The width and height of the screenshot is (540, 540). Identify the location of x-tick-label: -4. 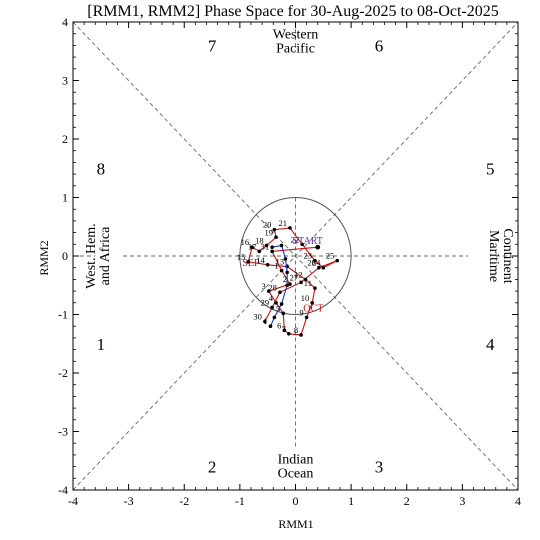
(73, 501).